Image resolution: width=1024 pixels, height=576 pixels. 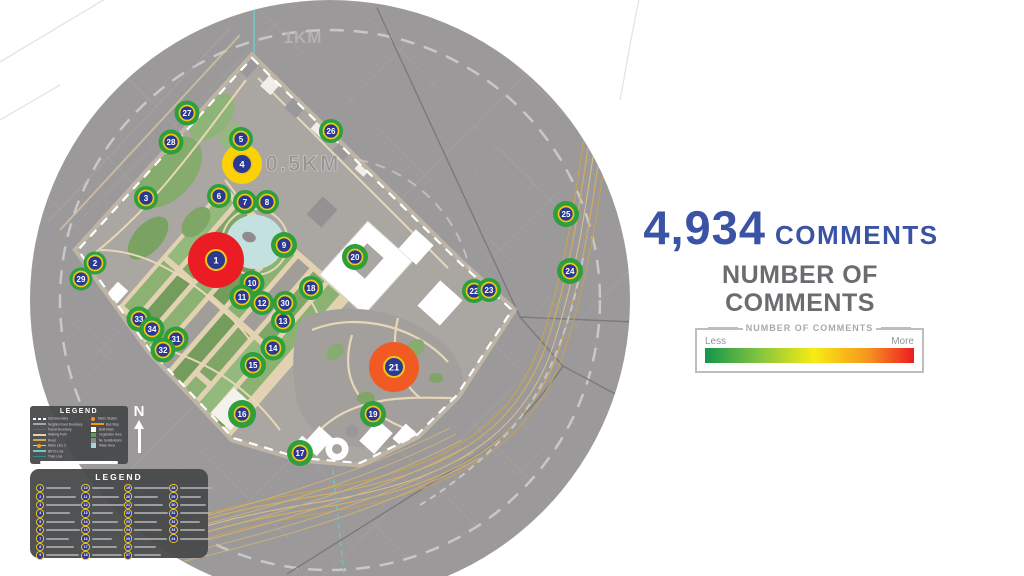 I want to click on dashed-road, so click(x=501, y=381).